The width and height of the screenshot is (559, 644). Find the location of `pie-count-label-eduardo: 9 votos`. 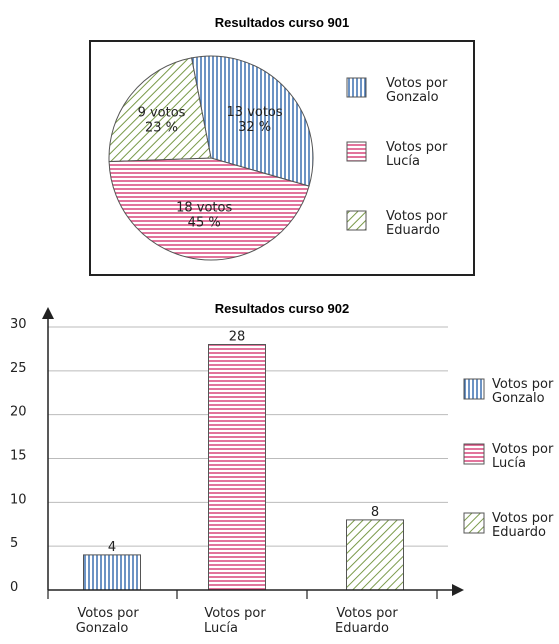

pie-count-label-eduardo: 9 votos is located at coordinates (162, 113).